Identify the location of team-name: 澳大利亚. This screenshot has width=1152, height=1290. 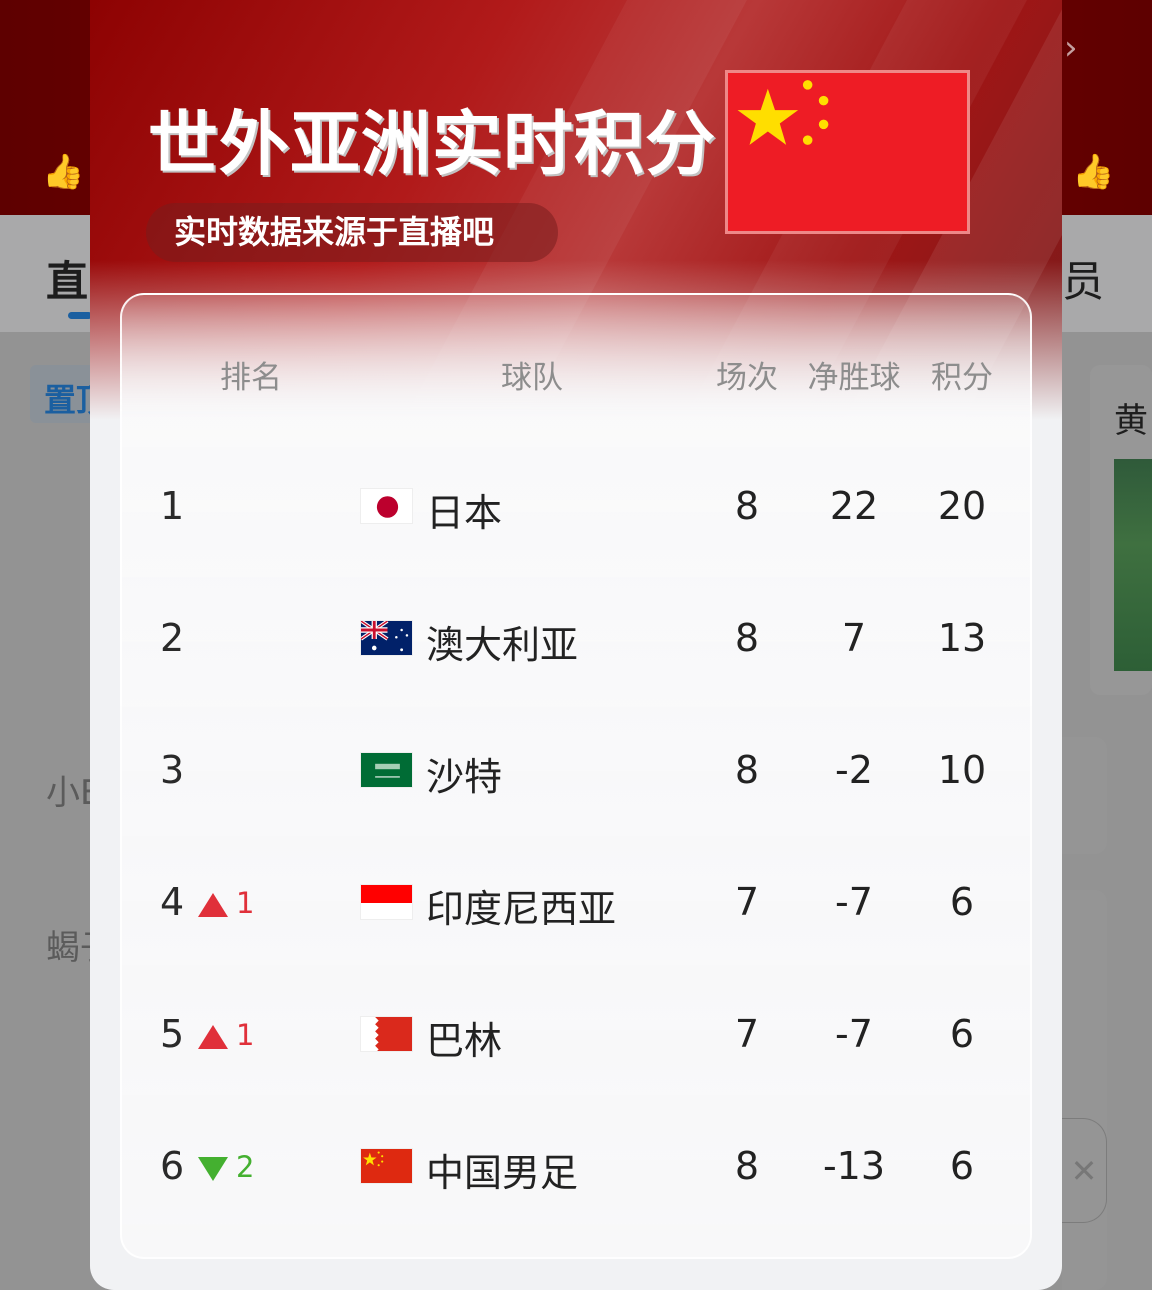
(502, 645).